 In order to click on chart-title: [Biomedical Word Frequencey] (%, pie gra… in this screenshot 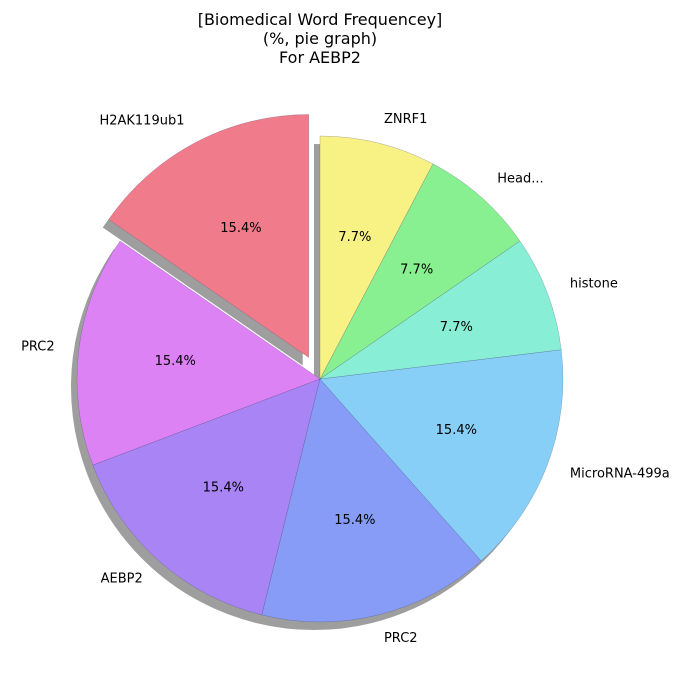, I will do `click(320, 38)`.